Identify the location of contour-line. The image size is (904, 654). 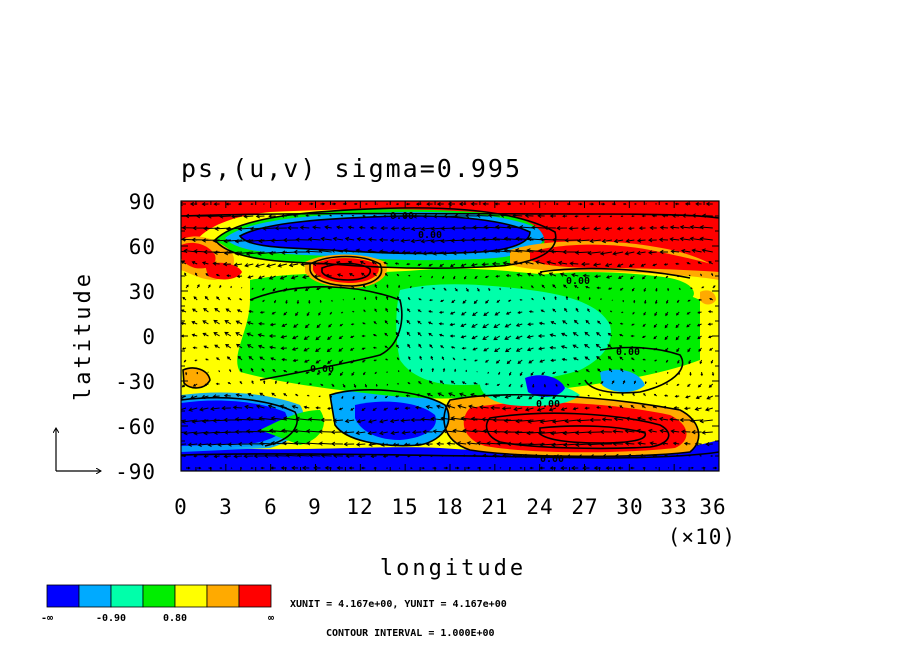
(389, 418).